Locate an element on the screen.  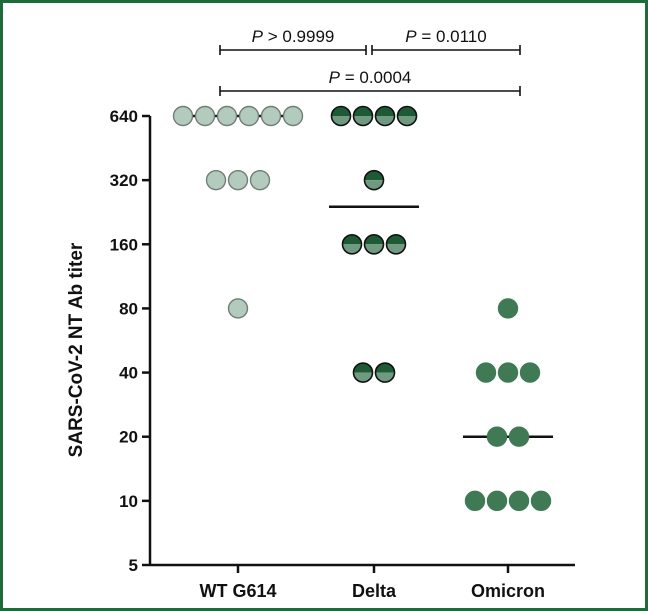
significance-annotations: P > 0.9999 P = 0.0110 P = 0.0004 is located at coordinates (370, 61).